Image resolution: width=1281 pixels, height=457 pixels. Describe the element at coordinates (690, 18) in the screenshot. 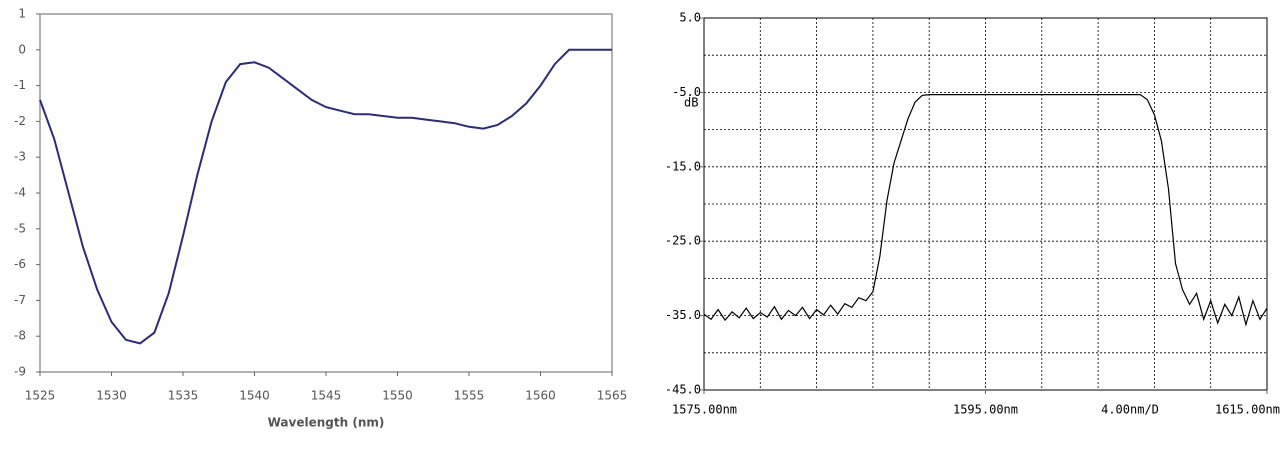

I see `y-tick-label: 5.0` at that location.